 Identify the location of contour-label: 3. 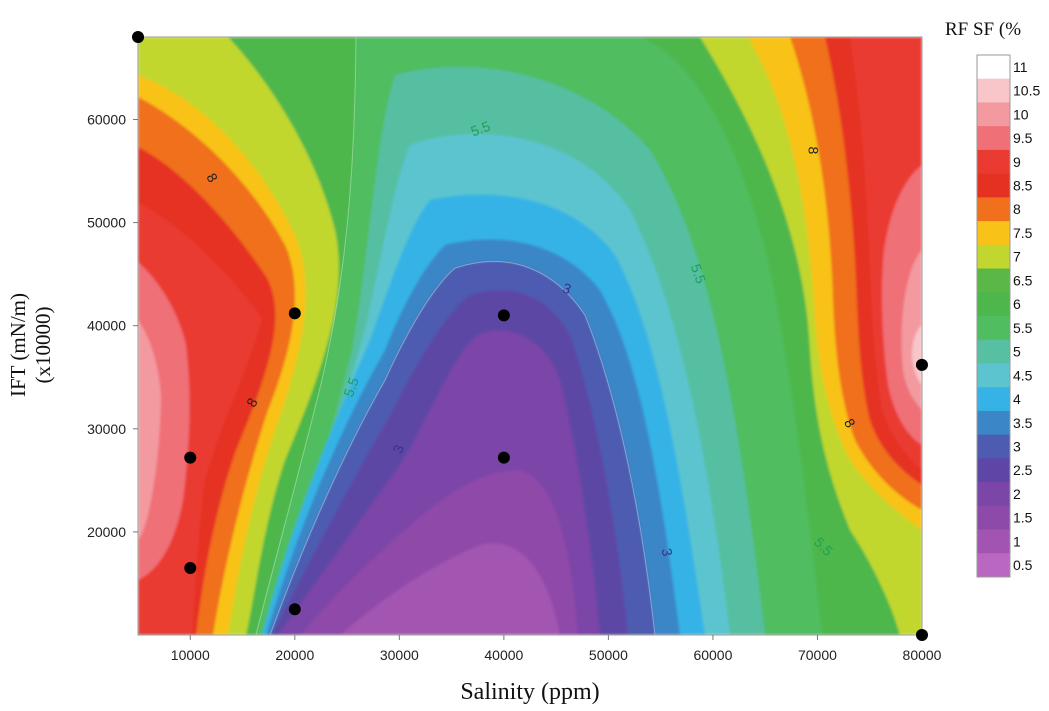
(667, 552).